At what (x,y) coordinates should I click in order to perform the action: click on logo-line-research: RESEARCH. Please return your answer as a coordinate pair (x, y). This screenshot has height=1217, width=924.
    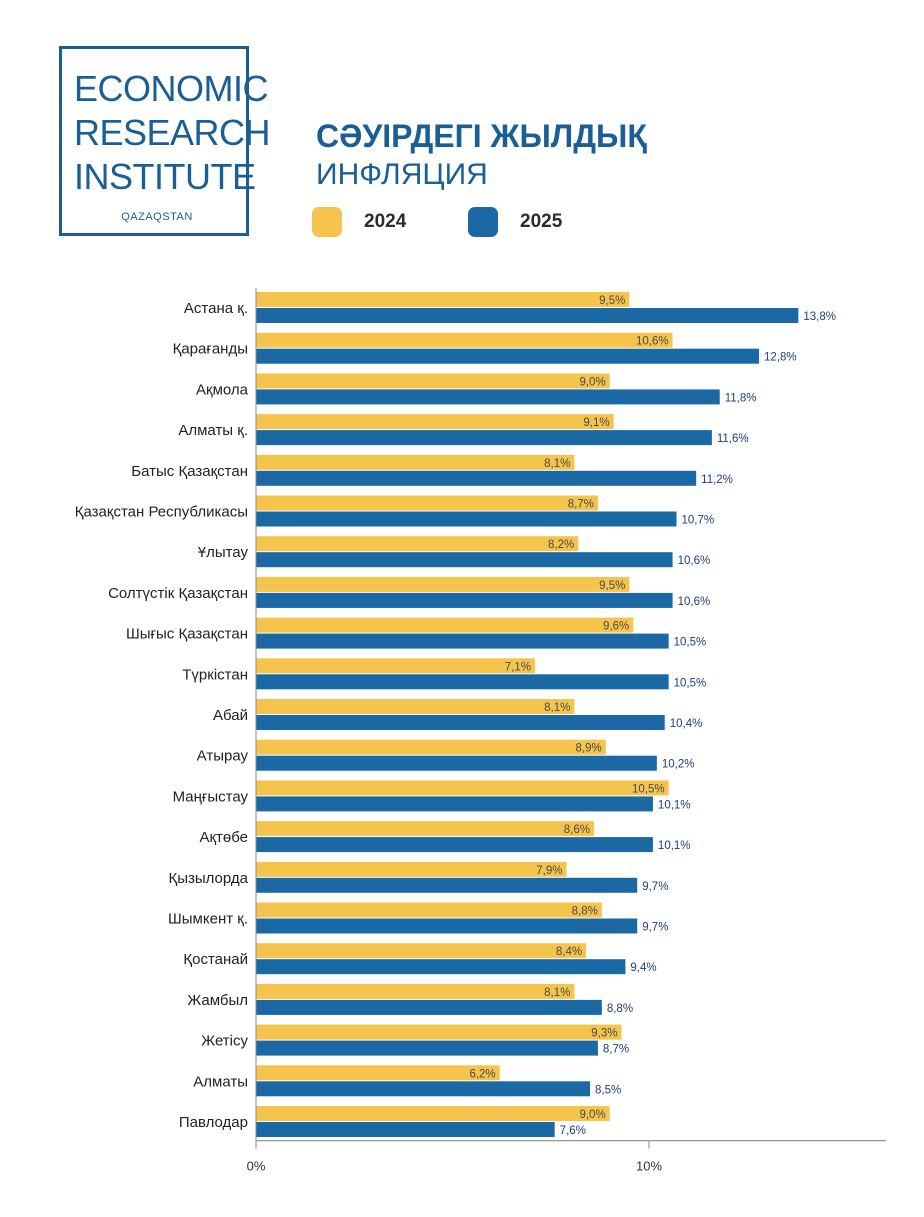
    Looking at the image, I should click on (172, 132).